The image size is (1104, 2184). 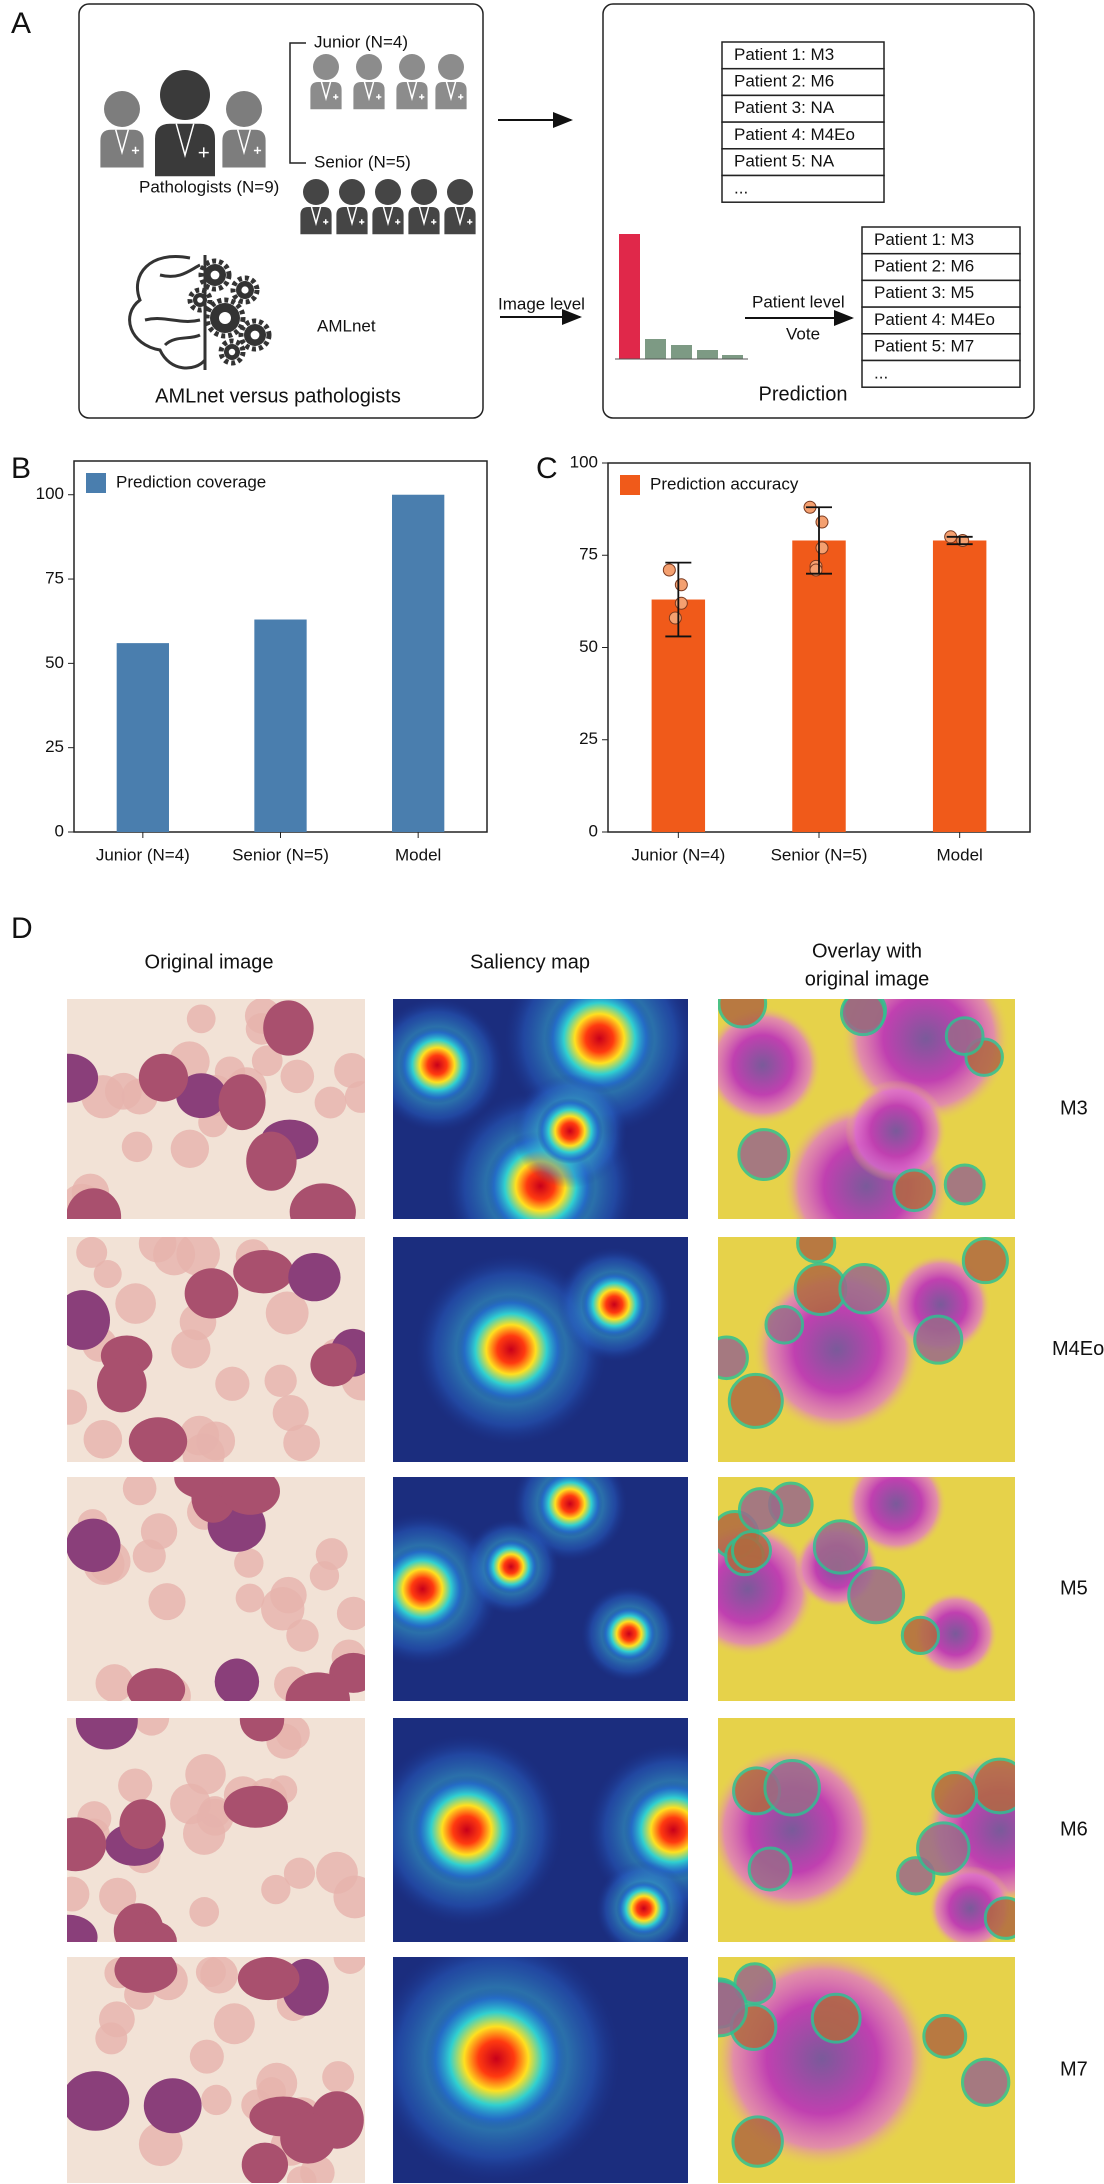 What do you see at coordinates (22, 928) in the screenshot?
I see `panel-label: D` at bounding box center [22, 928].